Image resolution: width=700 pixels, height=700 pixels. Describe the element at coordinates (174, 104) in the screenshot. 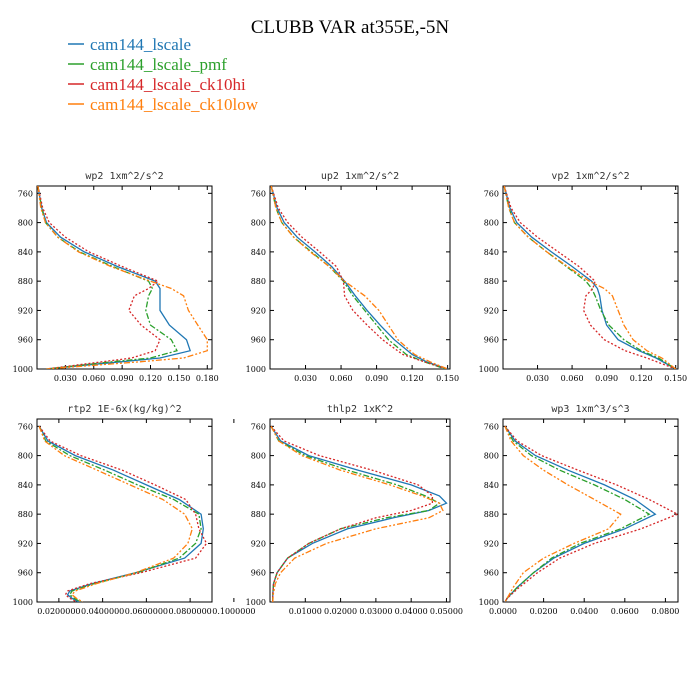

I see `legend-label: cam144_lscale_ck10low` at that location.